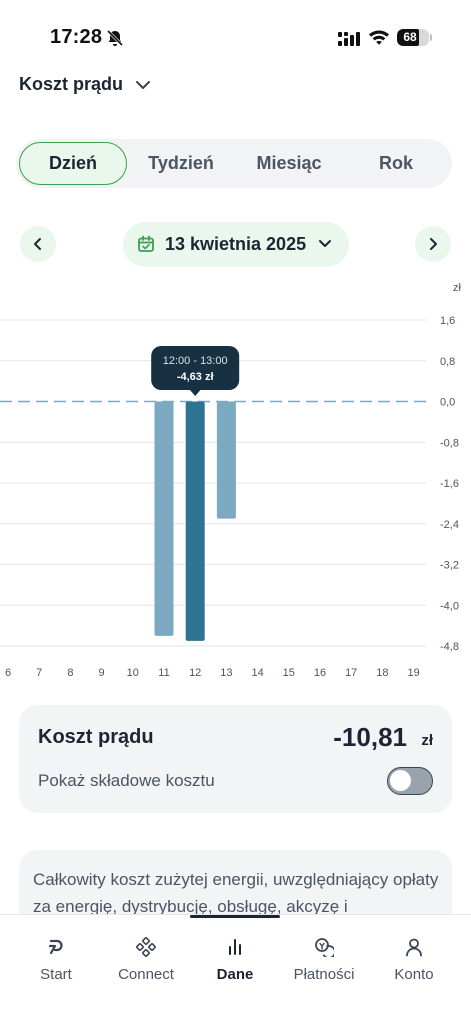  What do you see at coordinates (181, 163) in the screenshot?
I see `tab-week: Tydzień` at bounding box center [181, 163].